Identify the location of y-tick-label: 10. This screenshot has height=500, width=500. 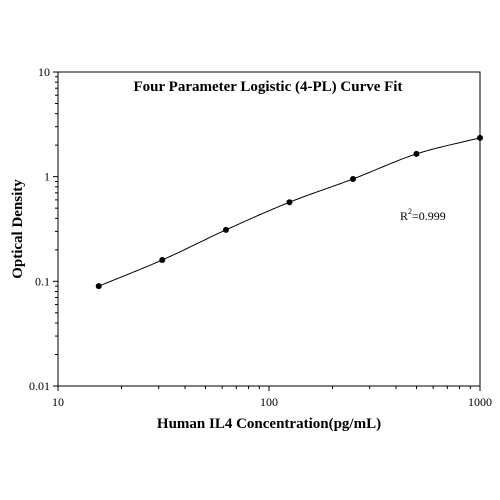
(44, 72).